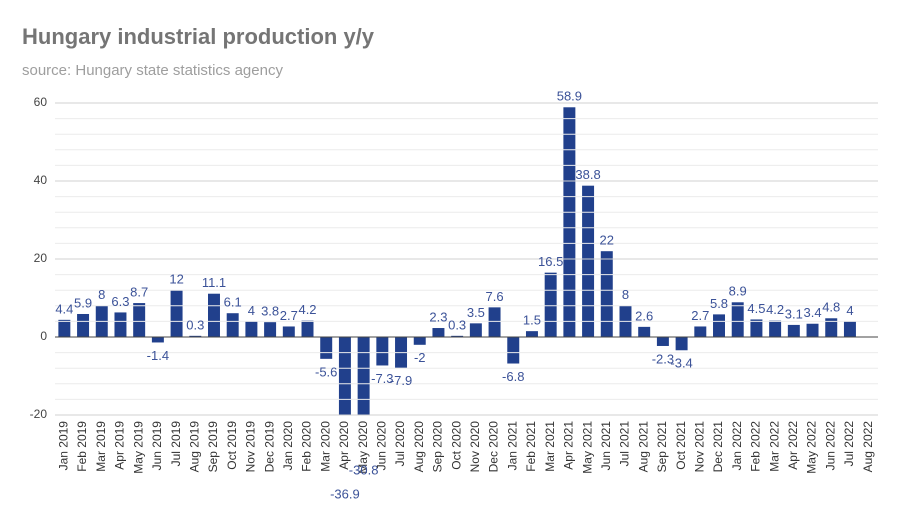  Describe the element at coordinates (512, 446) in the screenshot. I see `x-tick-label: Jan 2021` at that location.